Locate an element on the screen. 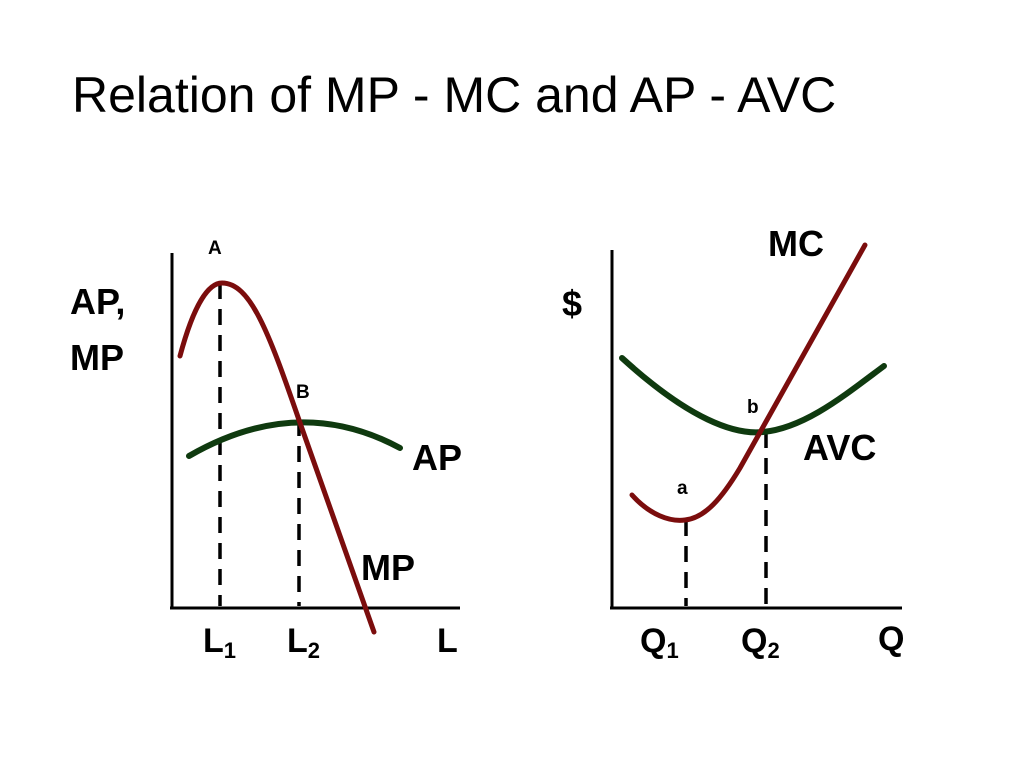 Image resolution: width=1024 pixels, height=768 pixels. slide-title: Relation of MP - MC and AP - AVC is located at coordinates (454, 95).